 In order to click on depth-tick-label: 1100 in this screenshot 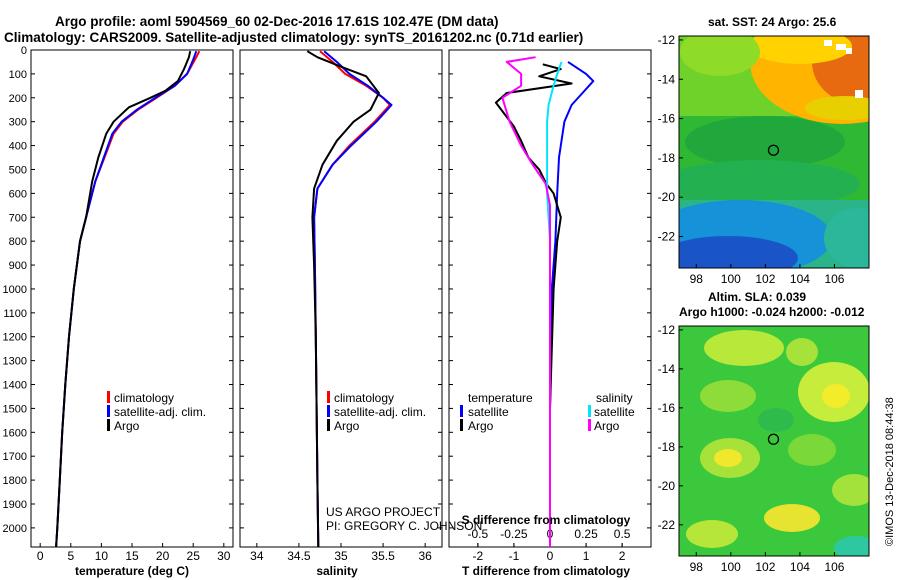, I will do `click(15, 314)`.